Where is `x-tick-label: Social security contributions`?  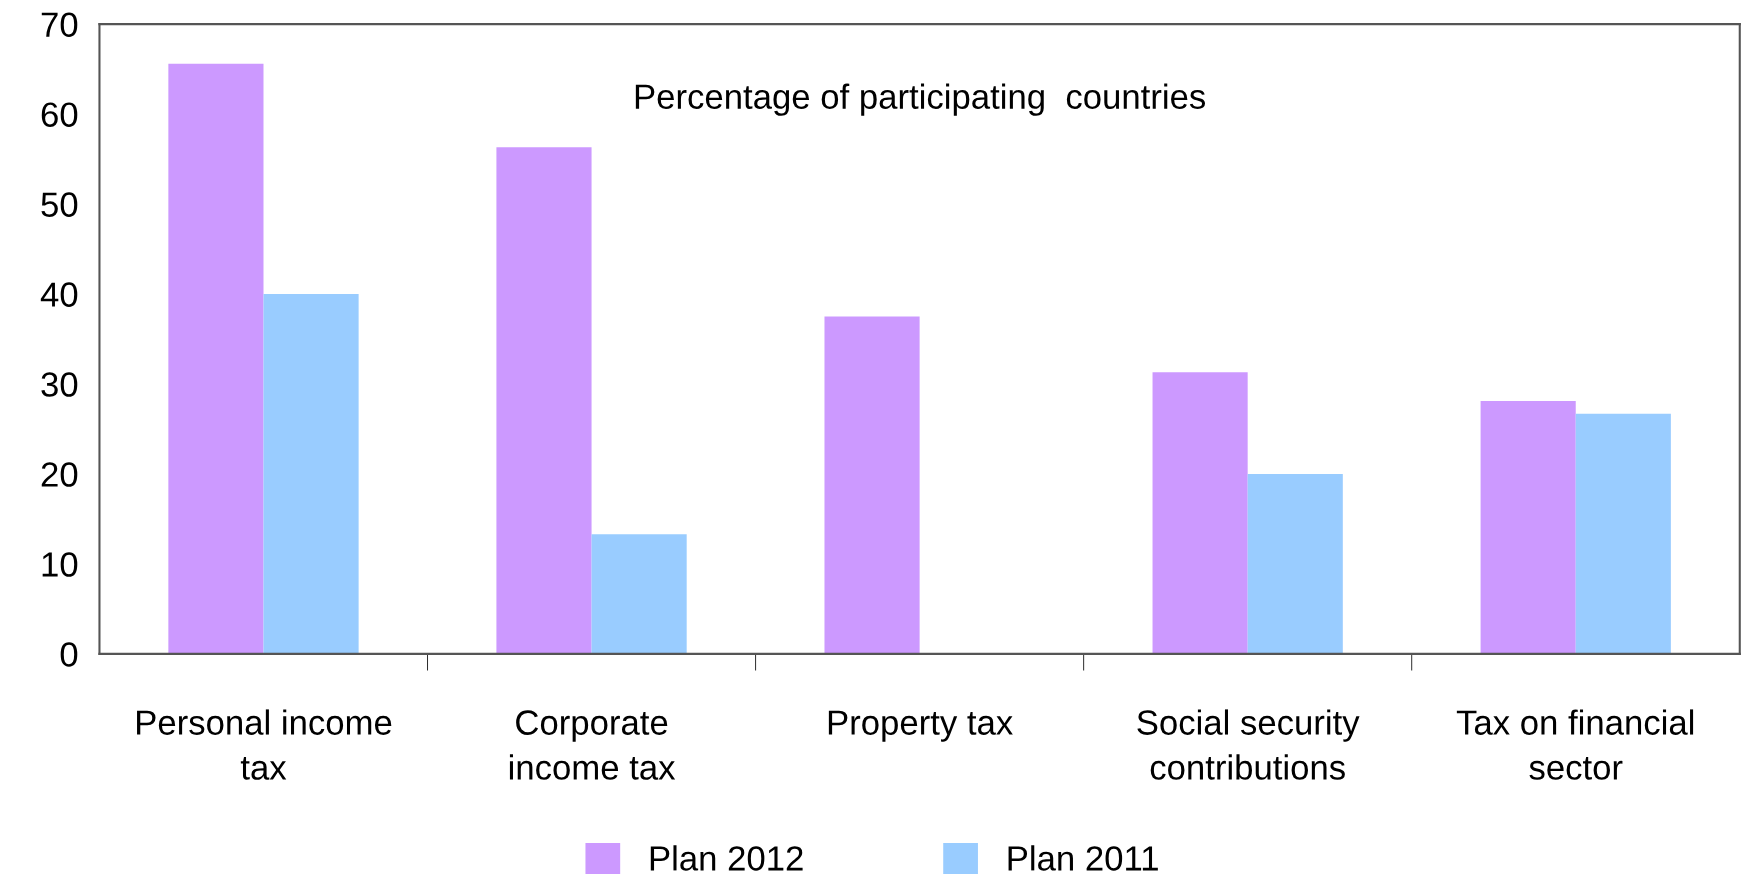
x-tick-label: Social security contributions is located at coordinates (1248, 744).